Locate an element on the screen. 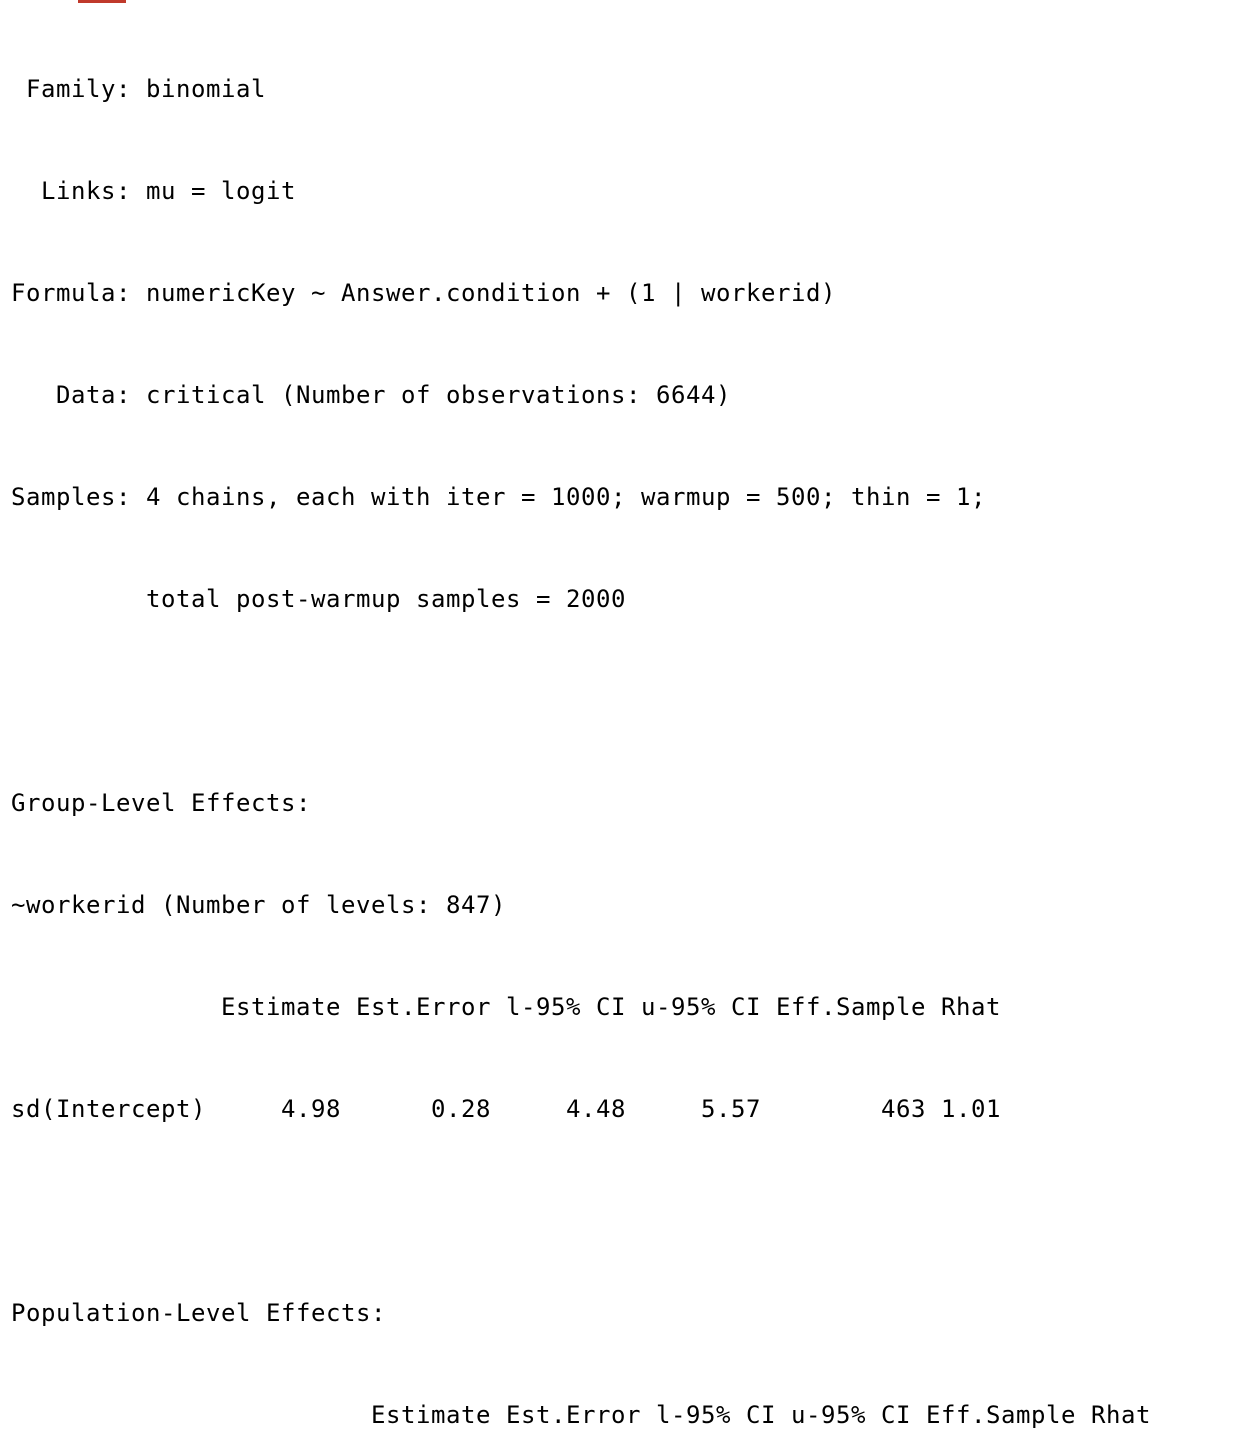  group-level-heading: Group-Level Effects: is located at coordinates (161, 803).